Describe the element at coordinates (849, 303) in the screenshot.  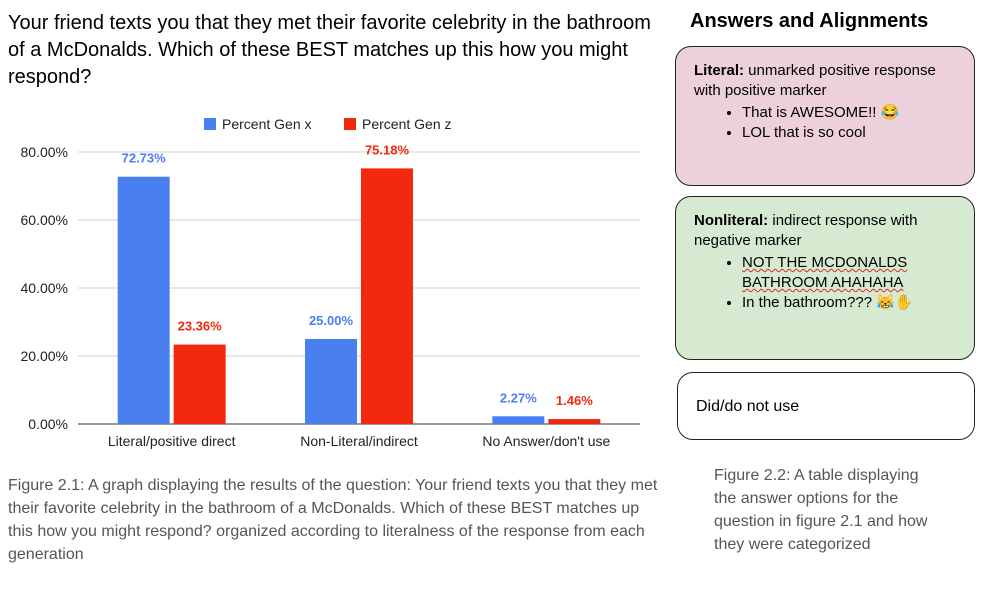
I see `list-item: In the bathroom??? 😹✋` at that location.